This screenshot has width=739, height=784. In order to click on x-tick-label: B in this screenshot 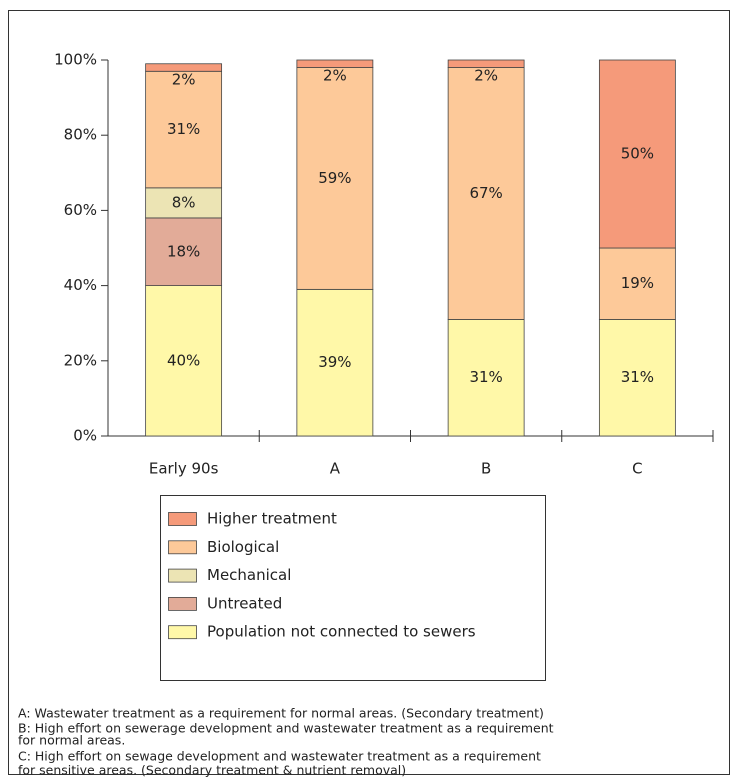, I will do `click(486, 469)`.